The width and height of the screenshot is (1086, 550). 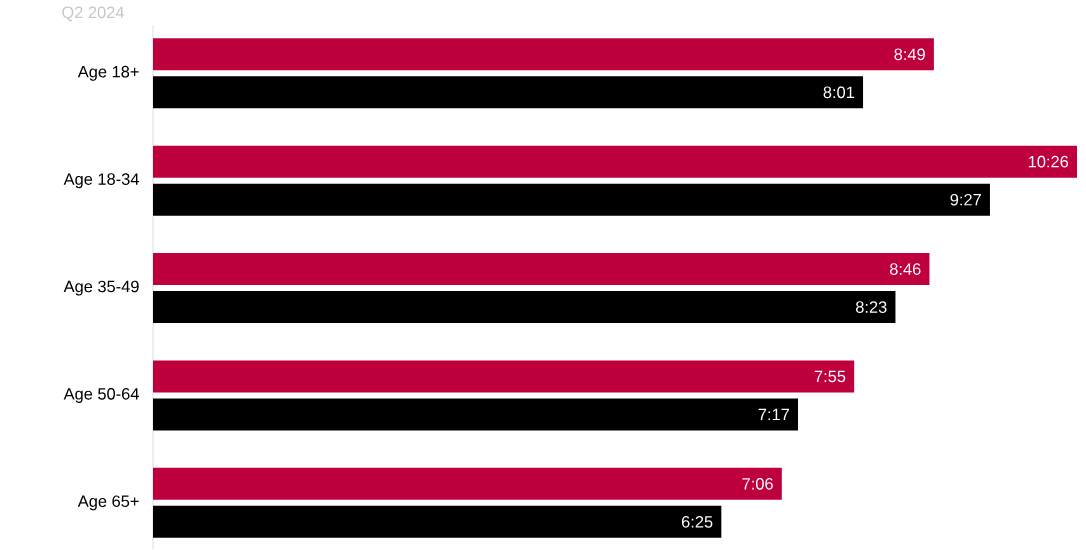 I want to click on data-label: 8:23, so click(x=871, y=307).